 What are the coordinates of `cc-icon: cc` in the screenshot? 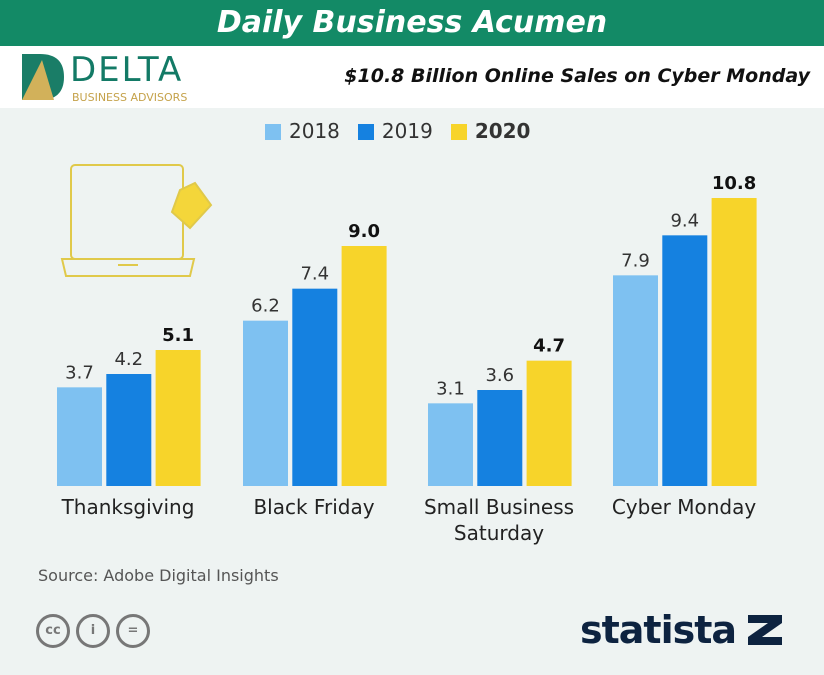 It's located at (53, 631).